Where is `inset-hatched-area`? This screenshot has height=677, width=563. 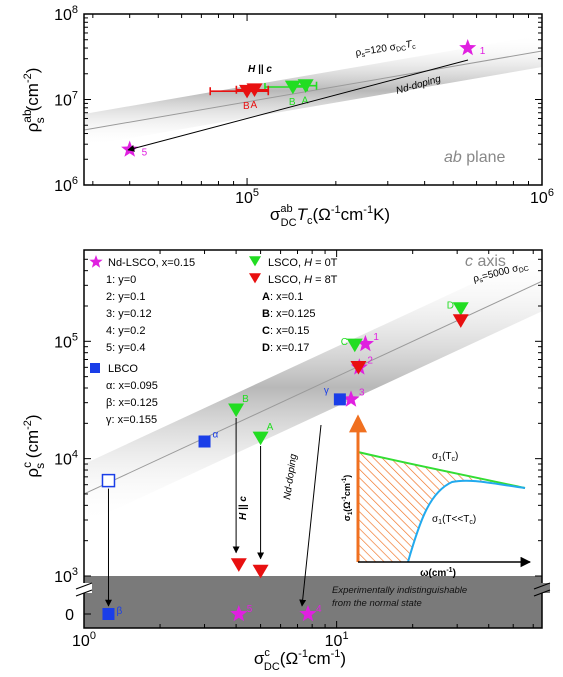 inset-hatched-area is located at coordinates (434, 507).